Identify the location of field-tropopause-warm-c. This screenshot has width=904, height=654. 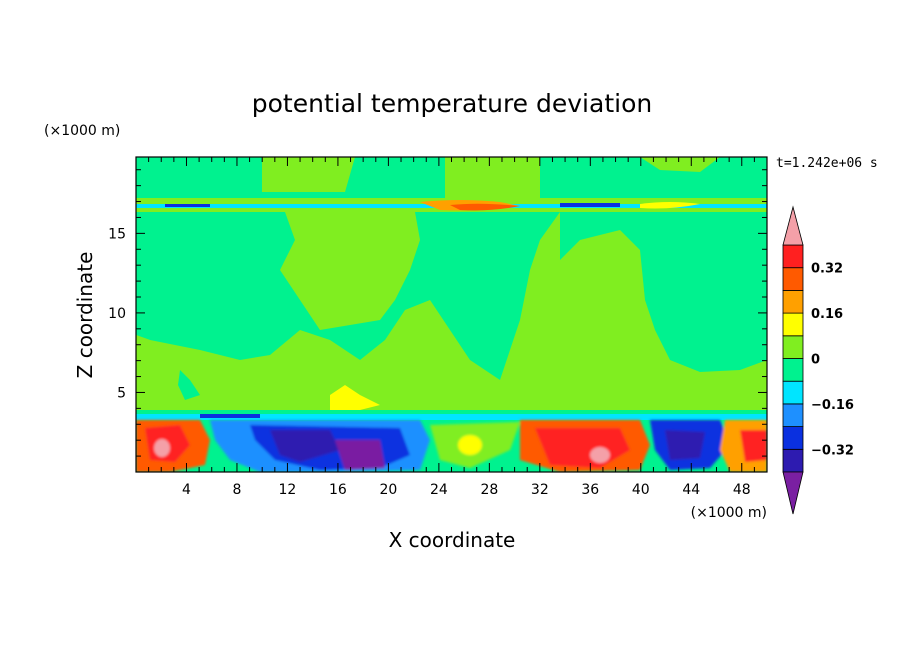
(670, 205).